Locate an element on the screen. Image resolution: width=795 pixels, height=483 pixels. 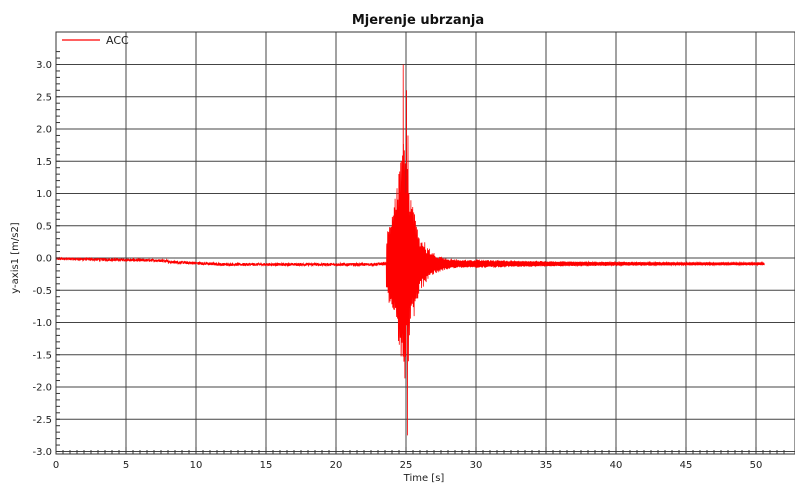
chart-title: Mjerenje ubrzanja is located at coordinates (418, 20).